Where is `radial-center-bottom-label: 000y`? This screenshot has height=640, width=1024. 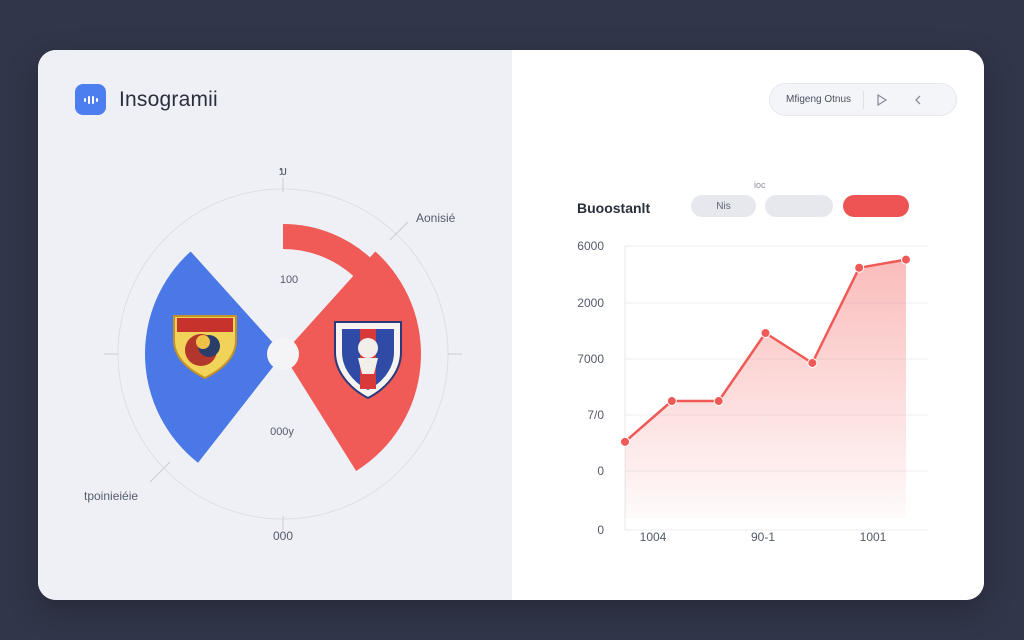
radial-center-bottom-label: 000y is located at coordinates (282, 432).